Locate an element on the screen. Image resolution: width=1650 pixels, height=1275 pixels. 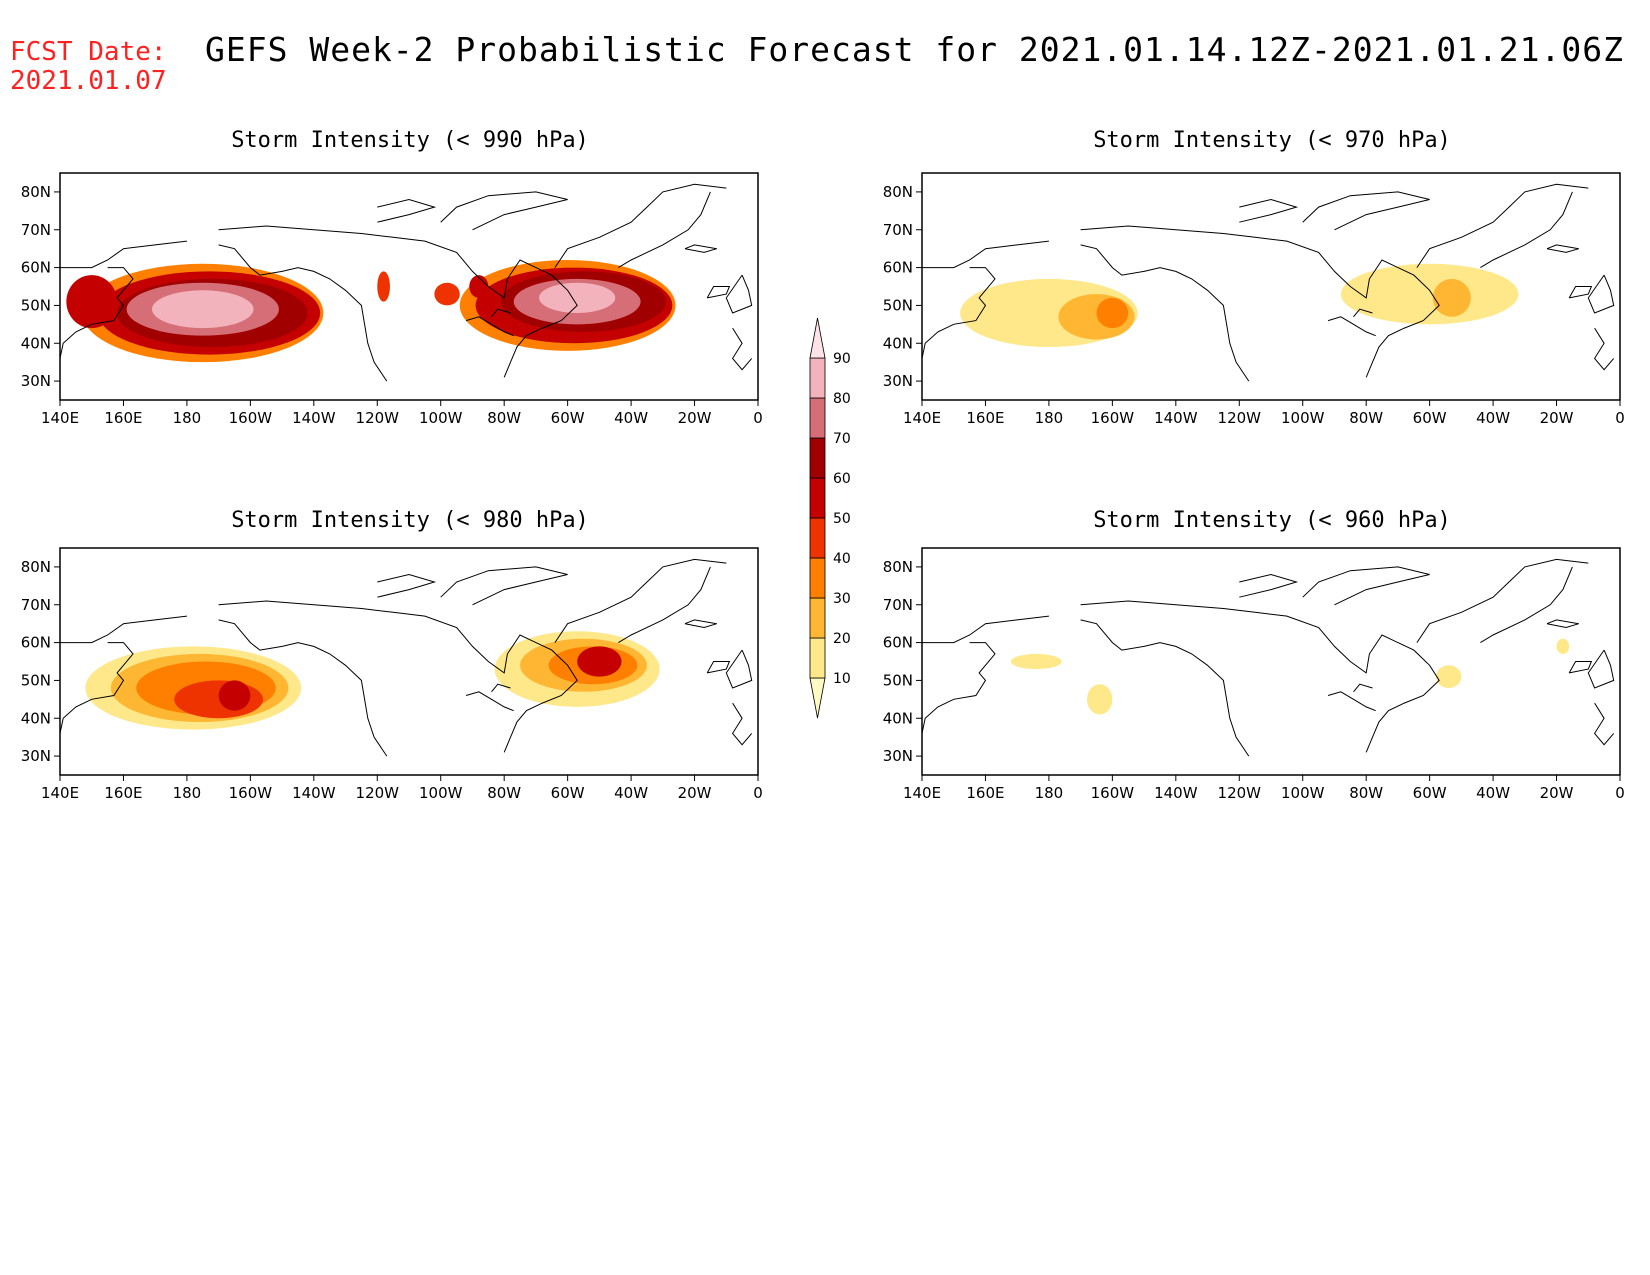
colorbar-label: 50 is located at coordinates (842, 519).